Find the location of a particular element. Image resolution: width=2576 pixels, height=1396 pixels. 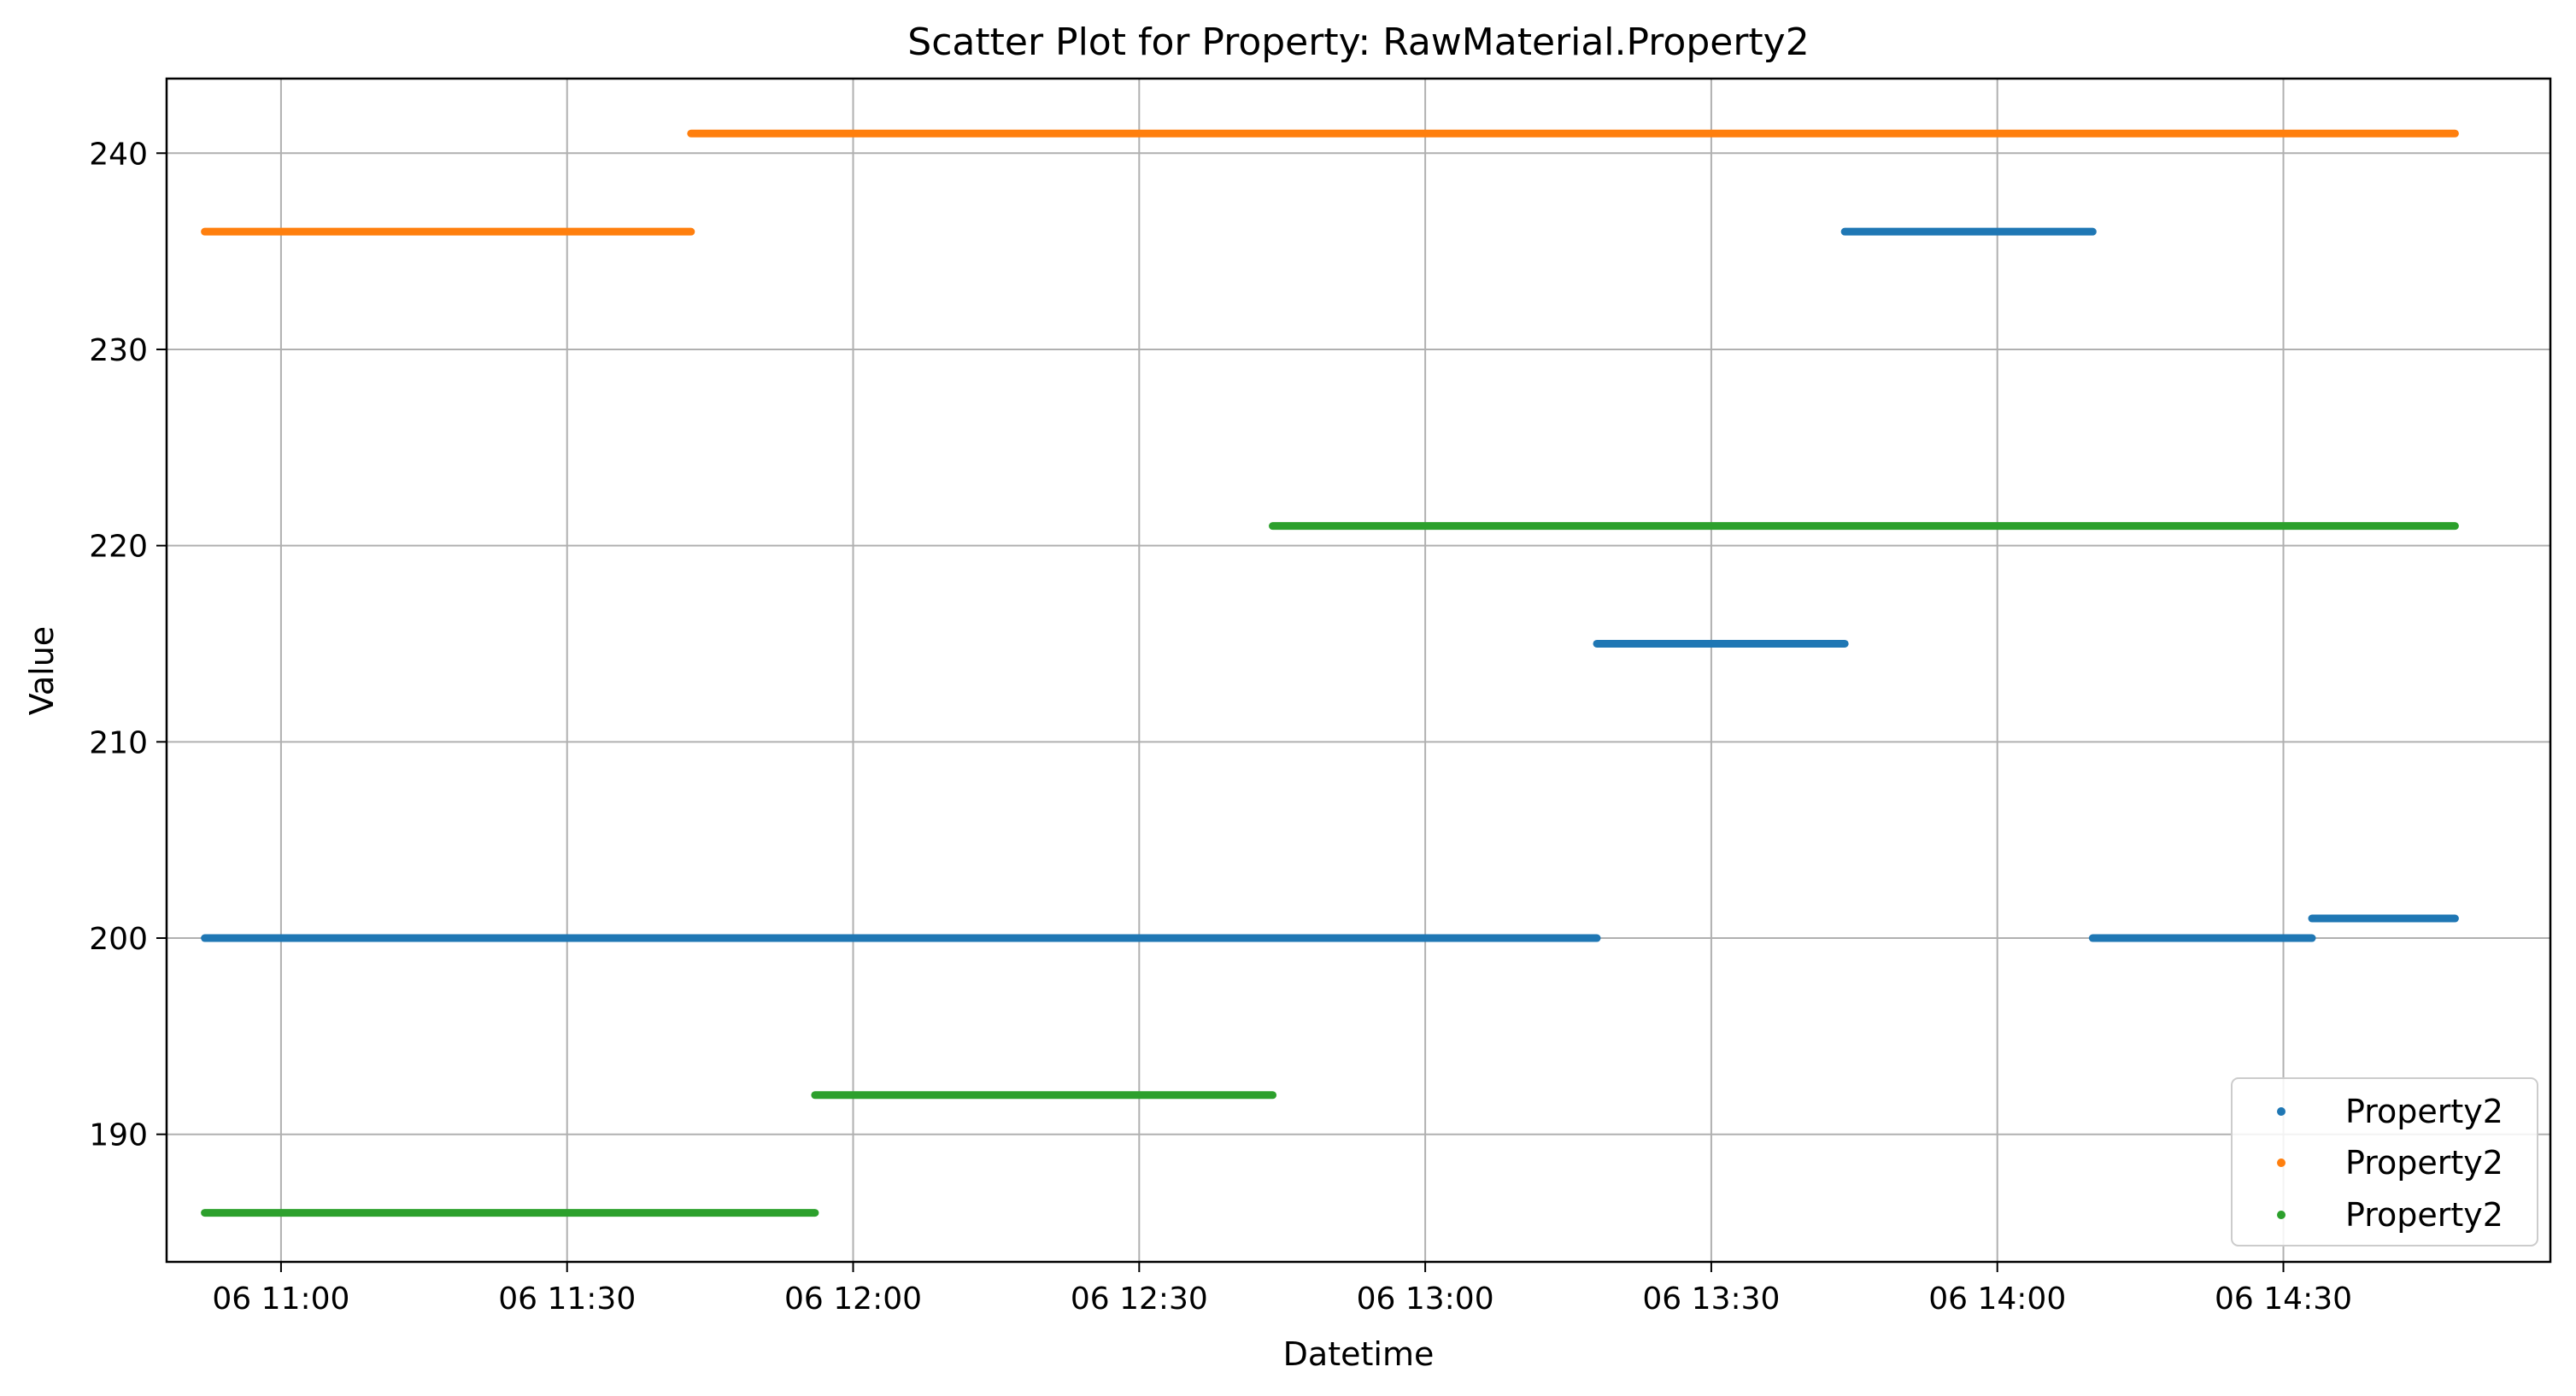

y-tick-label: 230 is located at coordinates (119, 350).